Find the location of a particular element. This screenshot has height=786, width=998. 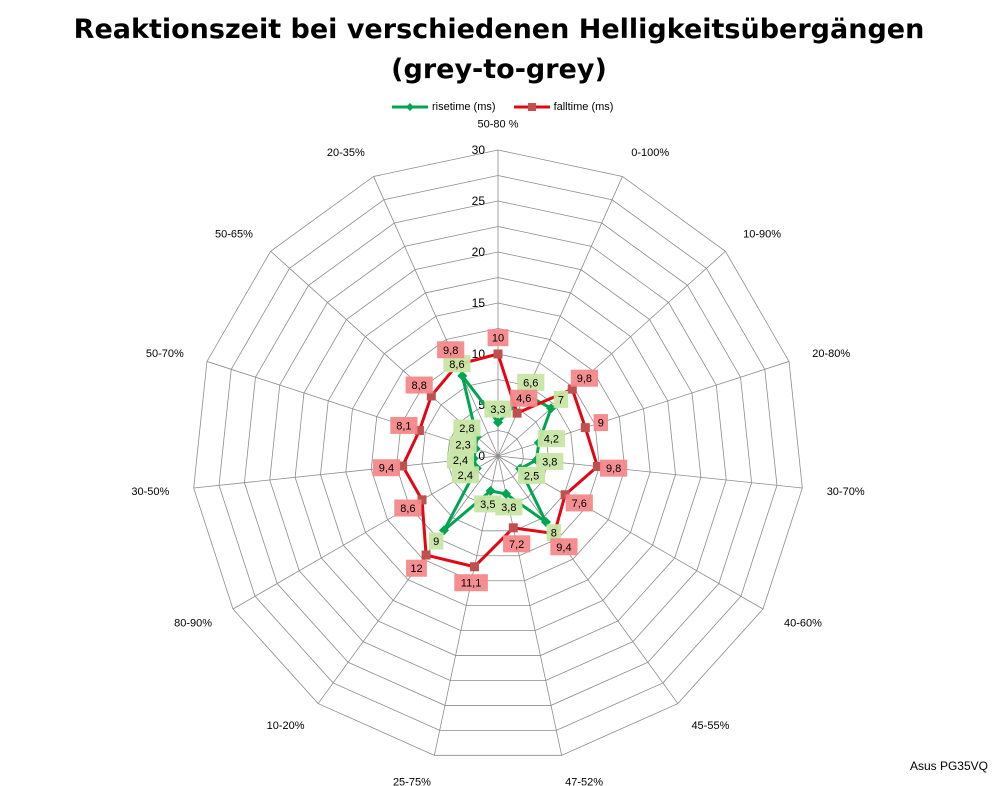

risetime-data-label: 3,3 is located at coordinates (497, 410).